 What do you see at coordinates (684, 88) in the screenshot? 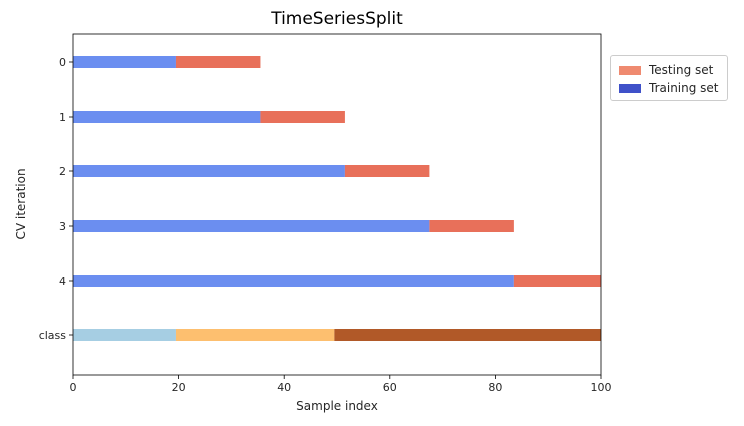
I see `legend-label-training: Training set` at bounding box center [684, 88].